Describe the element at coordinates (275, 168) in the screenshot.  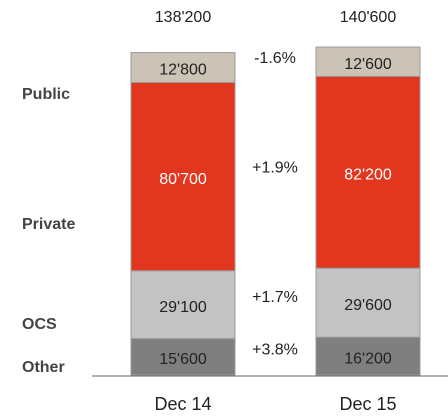
I see `change-label: +1.9%` at that location.